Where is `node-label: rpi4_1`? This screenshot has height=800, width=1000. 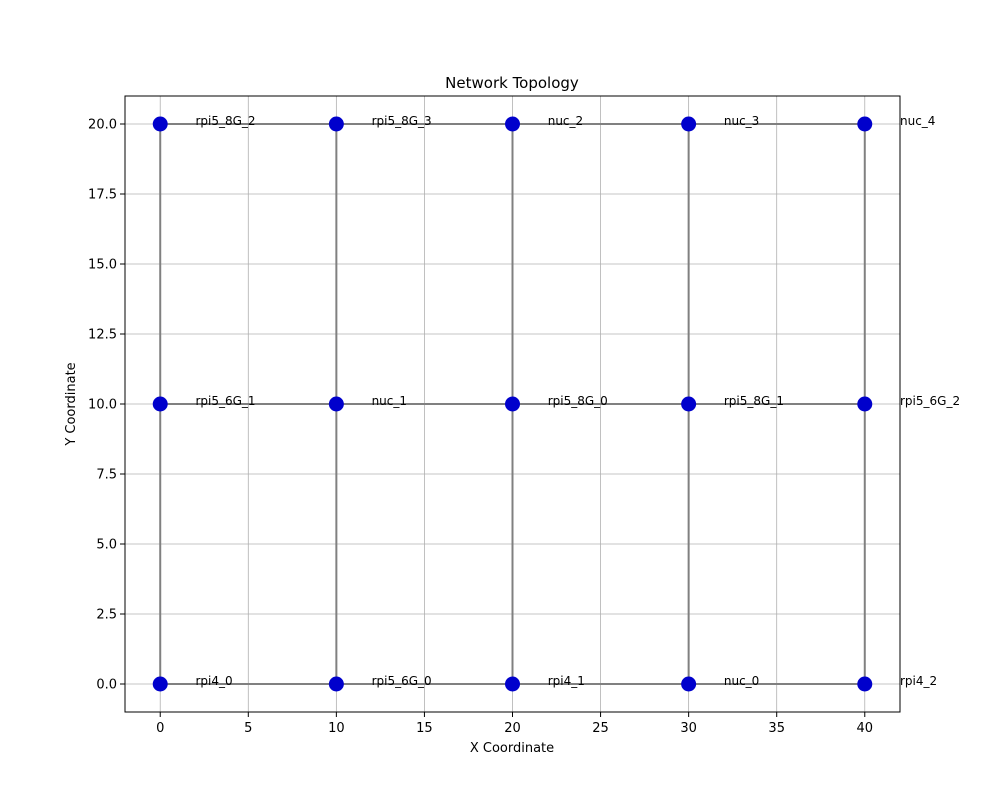 node-label: rpi4_1 is located at coordinates (566, 681).